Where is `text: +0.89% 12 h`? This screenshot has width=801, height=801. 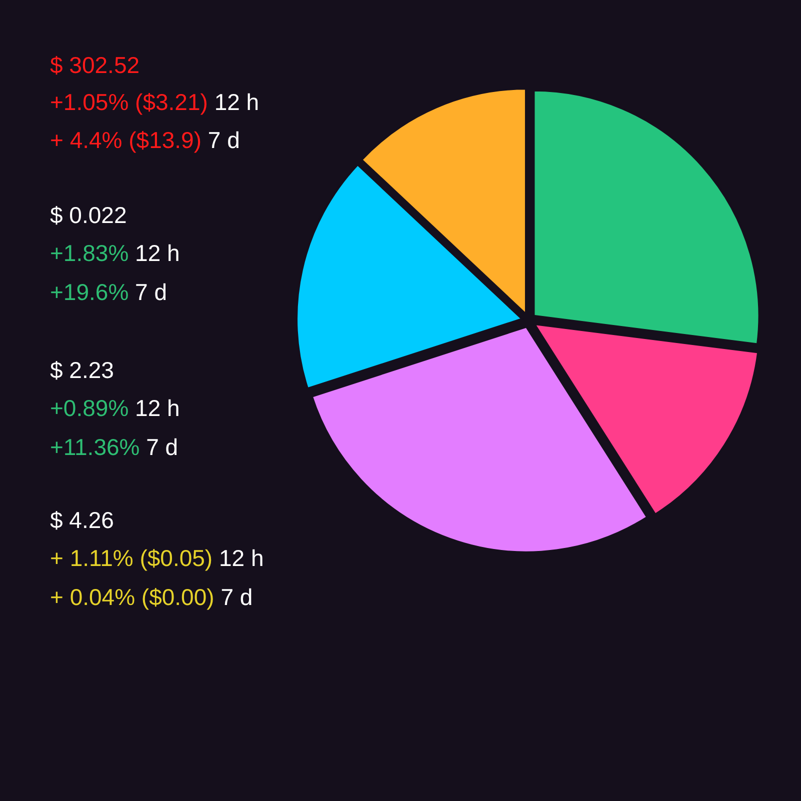 text: +0.89% 12 h is located at coordinates (115, 408).